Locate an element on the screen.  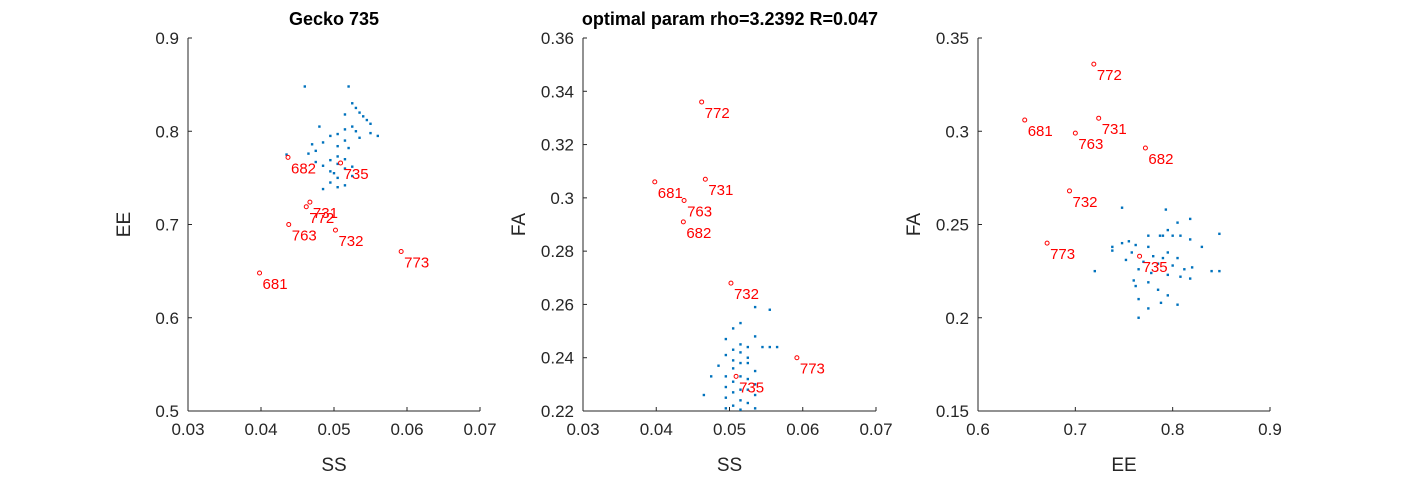
x-tick-label: 0.04 is located at coordinates (656, 429).